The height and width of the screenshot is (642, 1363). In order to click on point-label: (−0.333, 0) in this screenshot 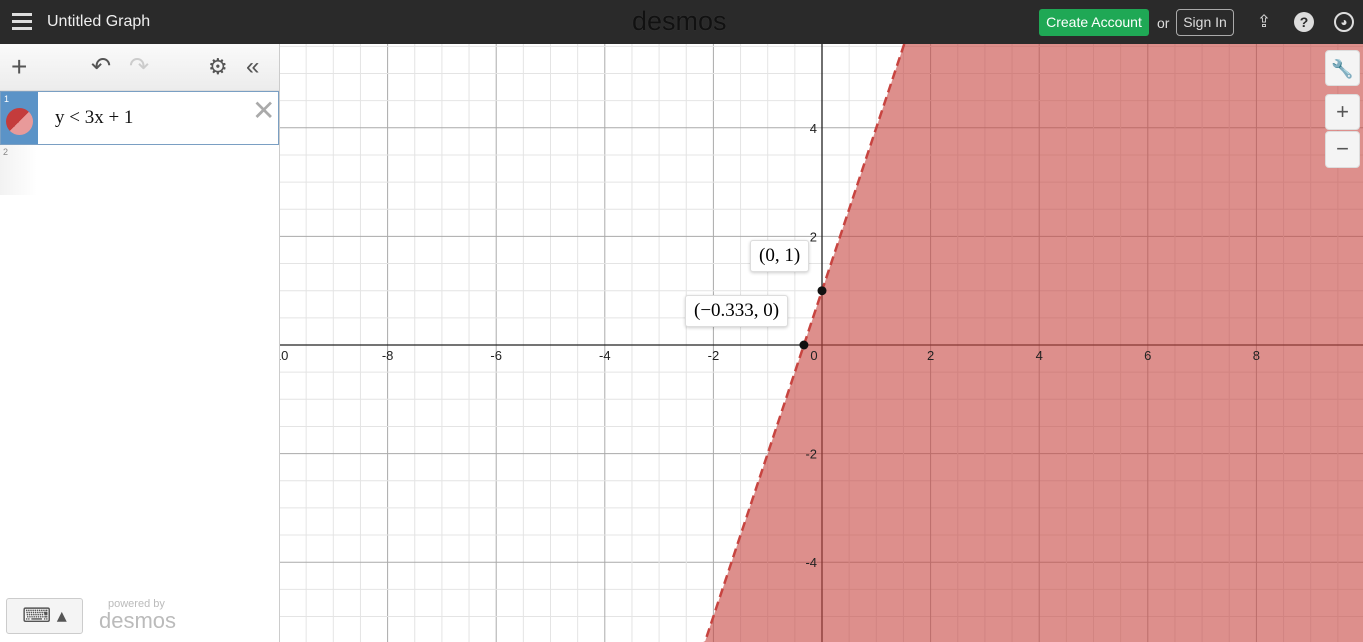, I will do `click(737, 311)`.